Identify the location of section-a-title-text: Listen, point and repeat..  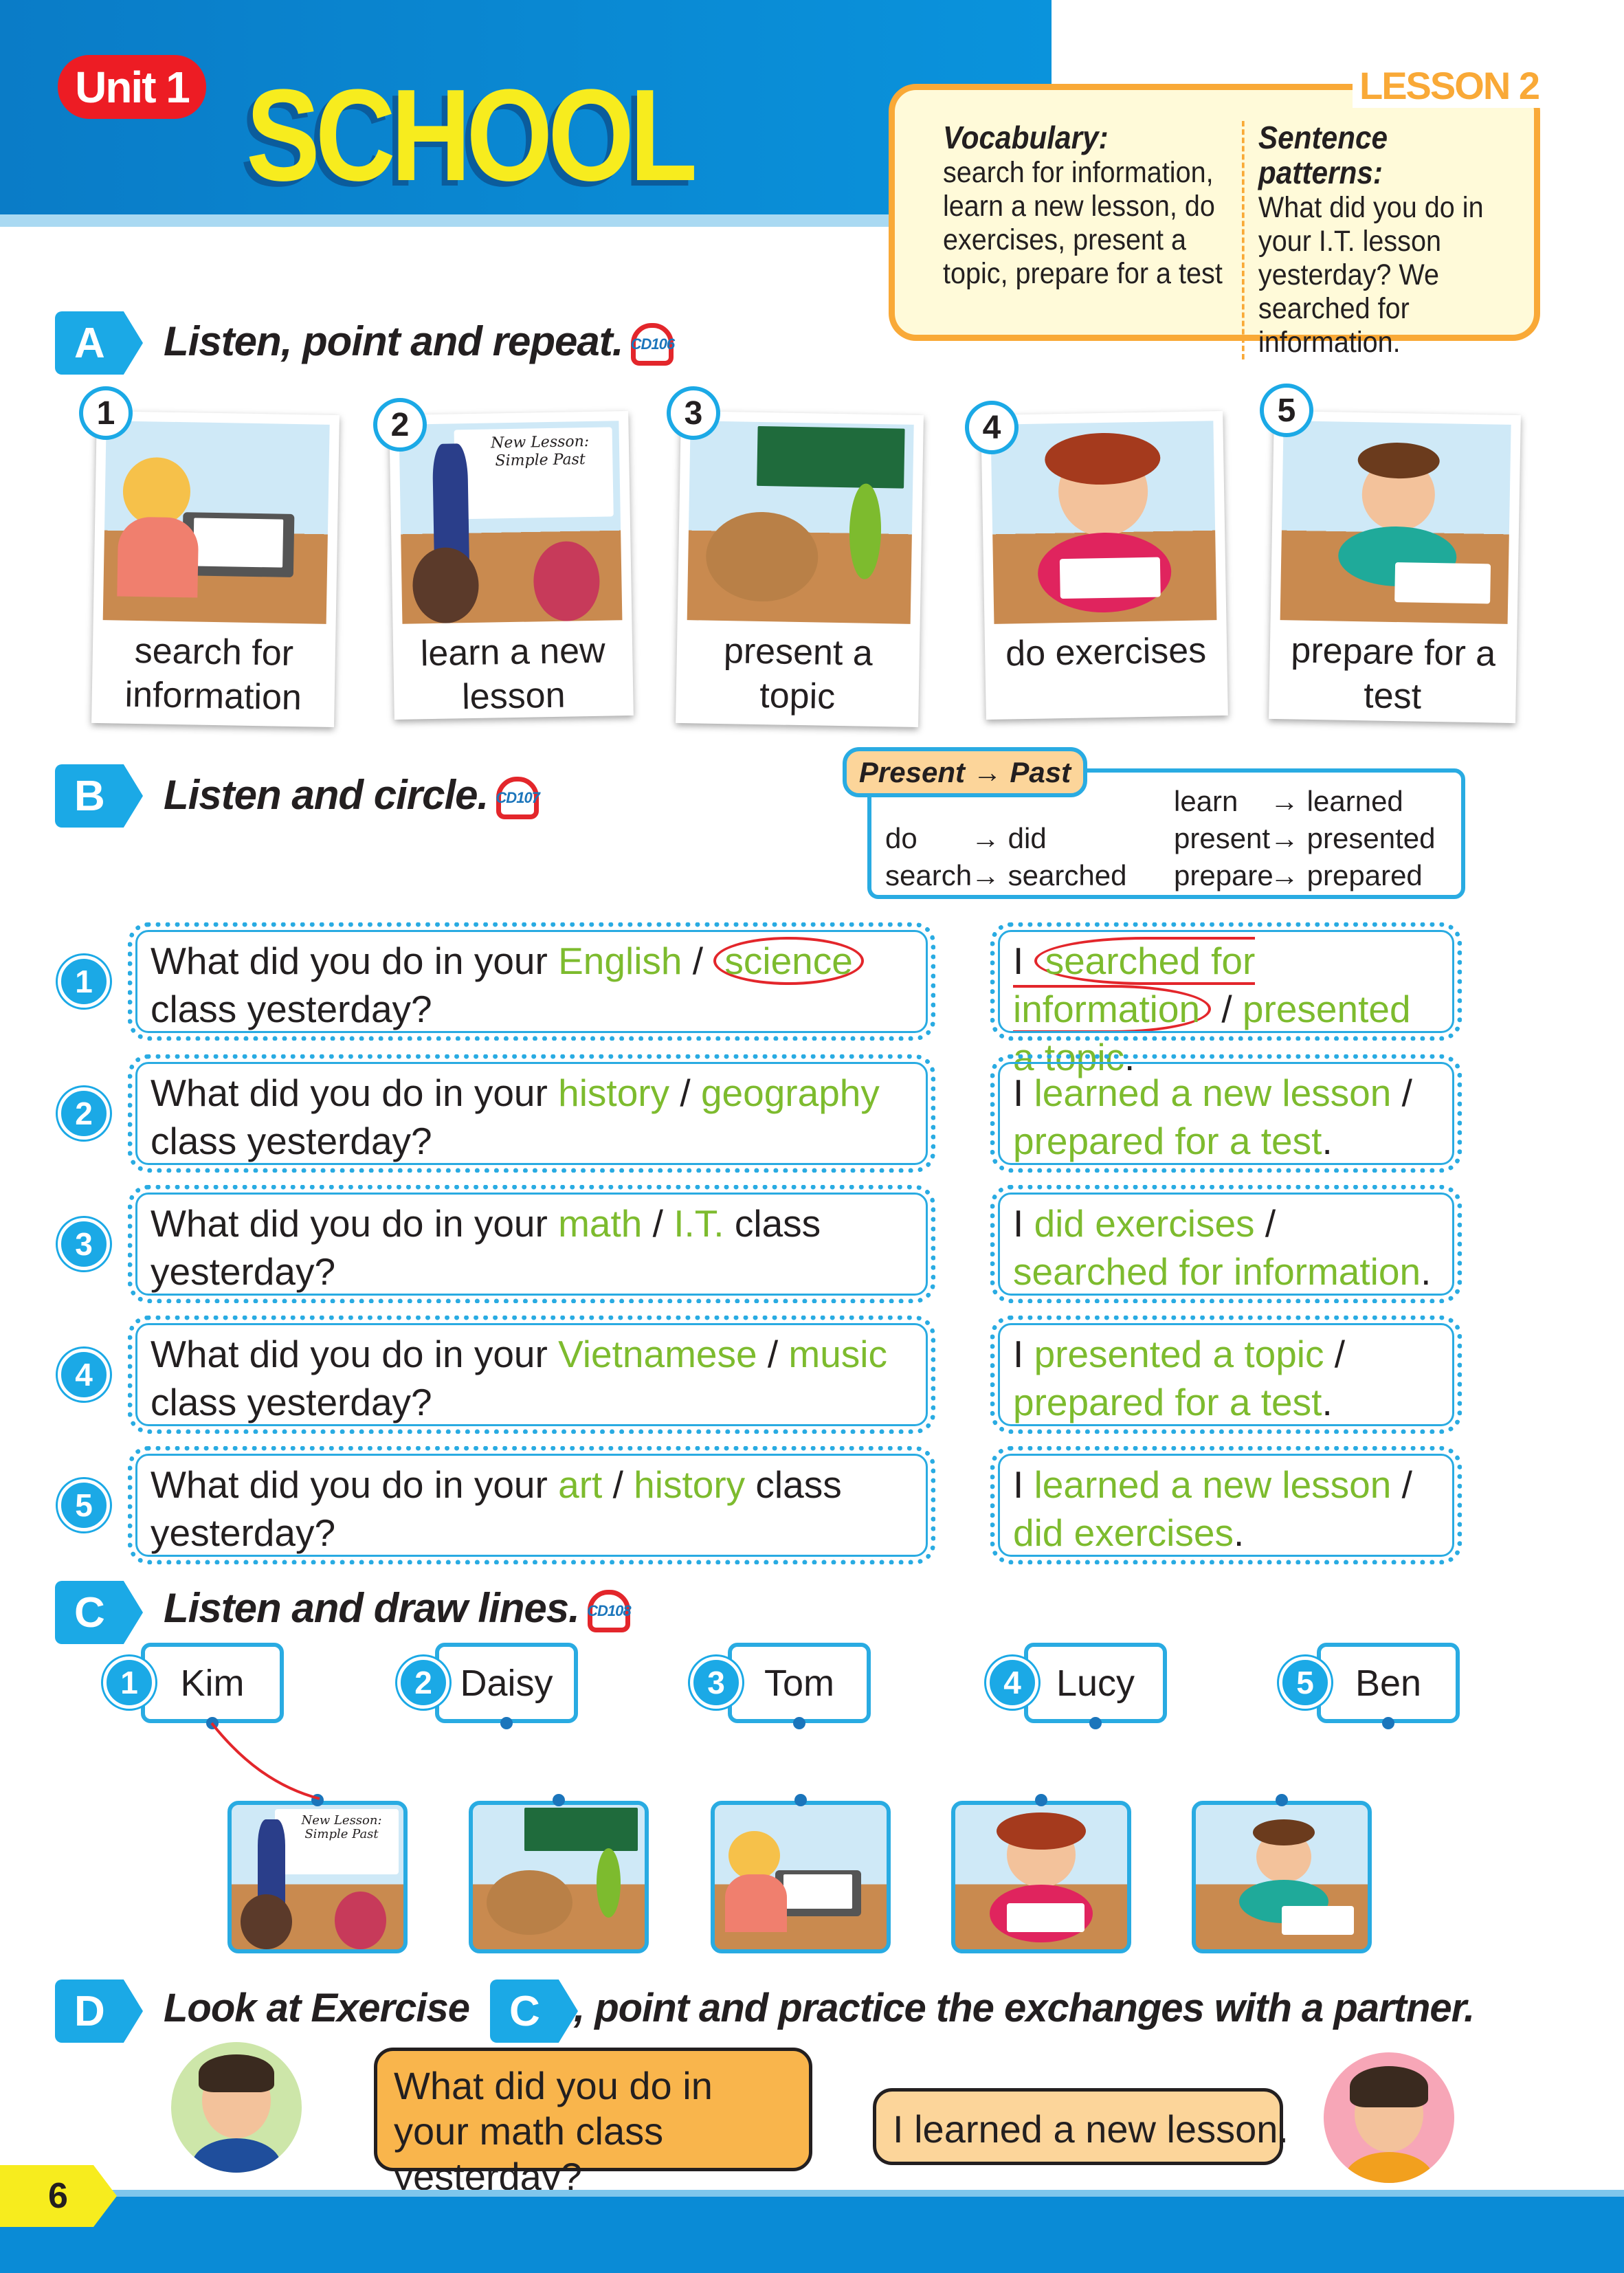
(393, 341).